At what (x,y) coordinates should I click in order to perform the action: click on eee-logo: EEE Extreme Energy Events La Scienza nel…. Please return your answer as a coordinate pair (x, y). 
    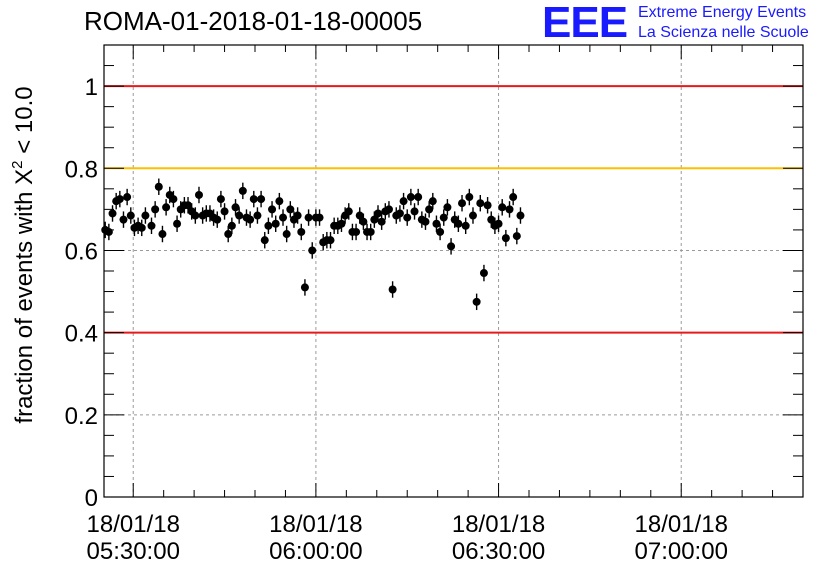
    Looking at the image, I should click on (687, 23).